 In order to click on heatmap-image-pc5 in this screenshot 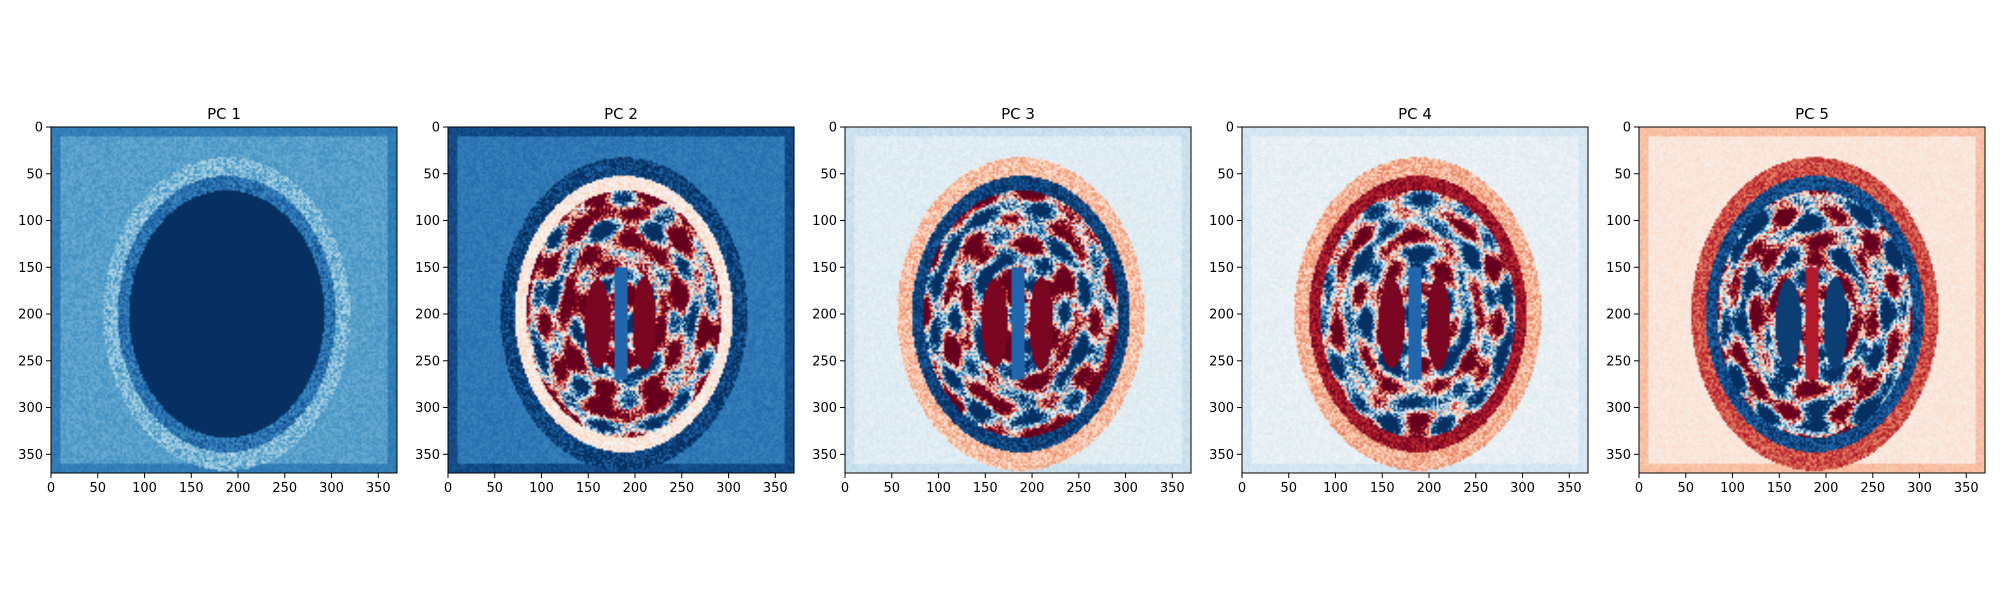, I will do `click(1812, 300)`.